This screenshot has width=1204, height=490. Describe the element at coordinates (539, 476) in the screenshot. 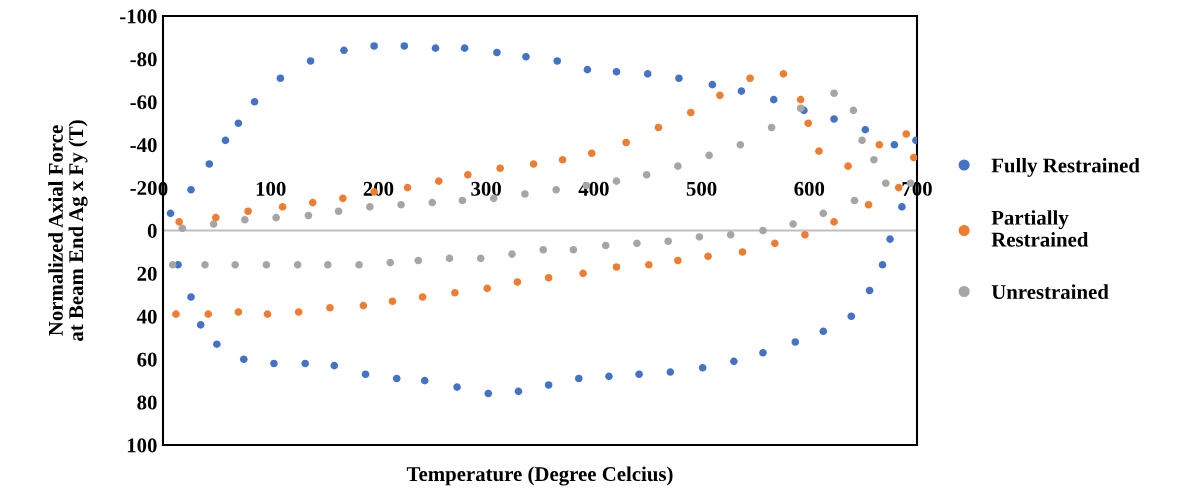

I see `x-axis-title: Temperature (Degree Celcius)` at that location.